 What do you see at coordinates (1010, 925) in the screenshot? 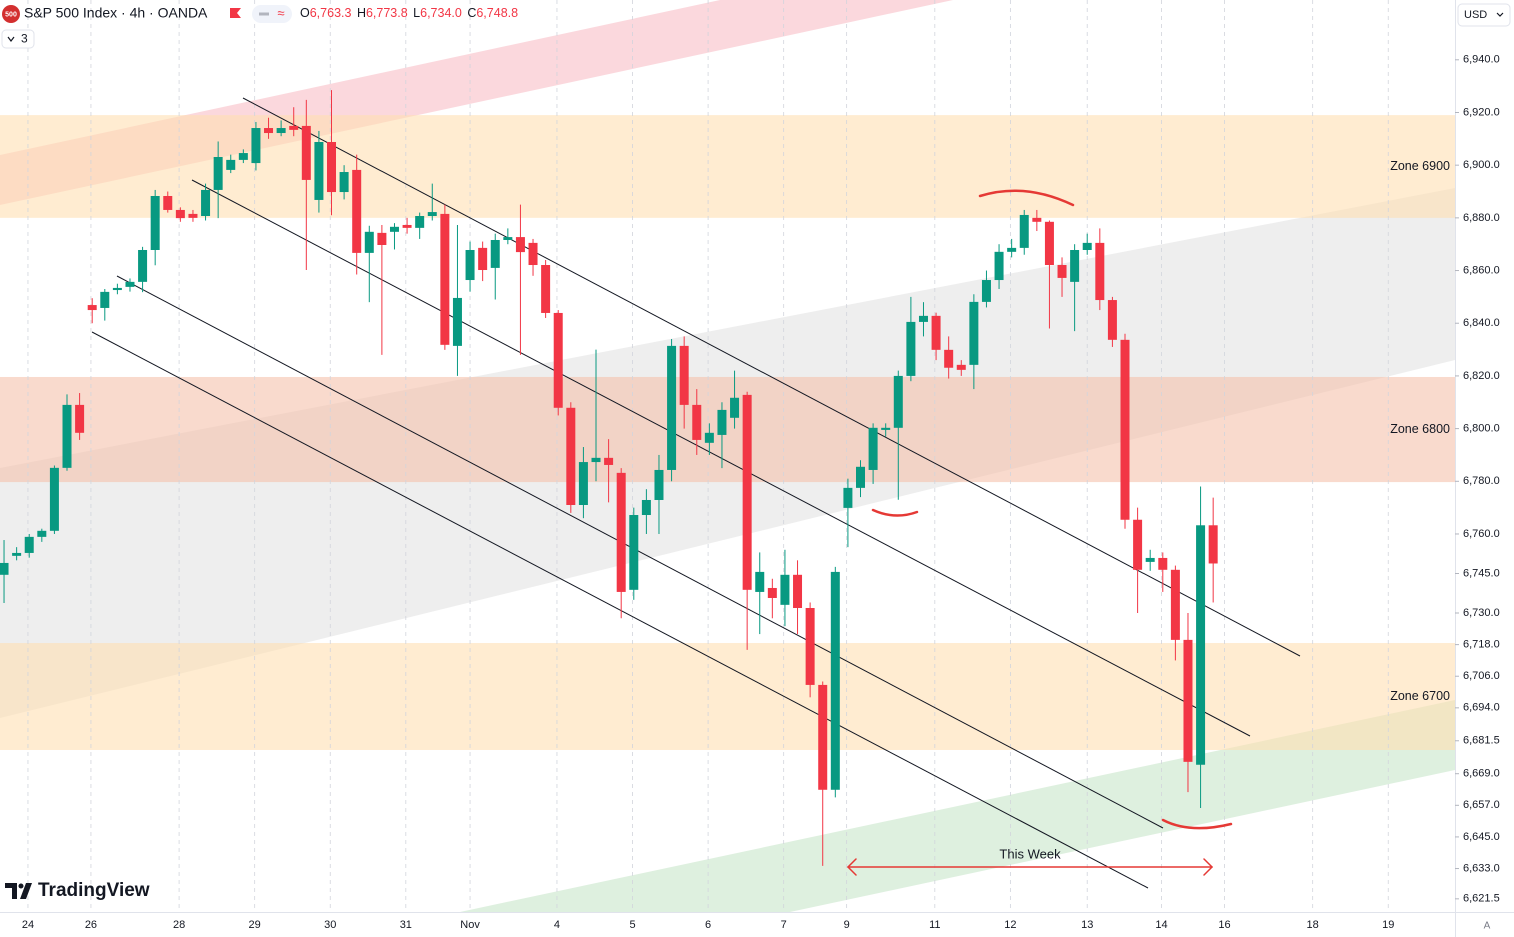
I see `x-tick-label: 12` at bounding box center [1010, 925].